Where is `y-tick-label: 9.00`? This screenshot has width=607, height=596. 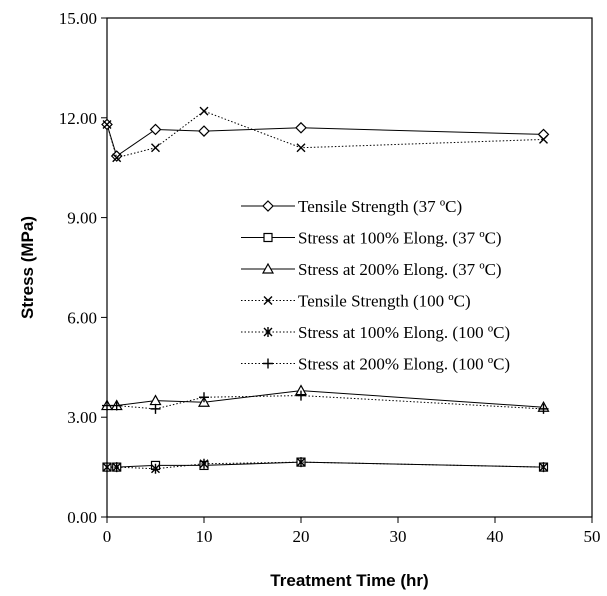 y-tick-label: 9.00 is located at coordinates (82, 218).